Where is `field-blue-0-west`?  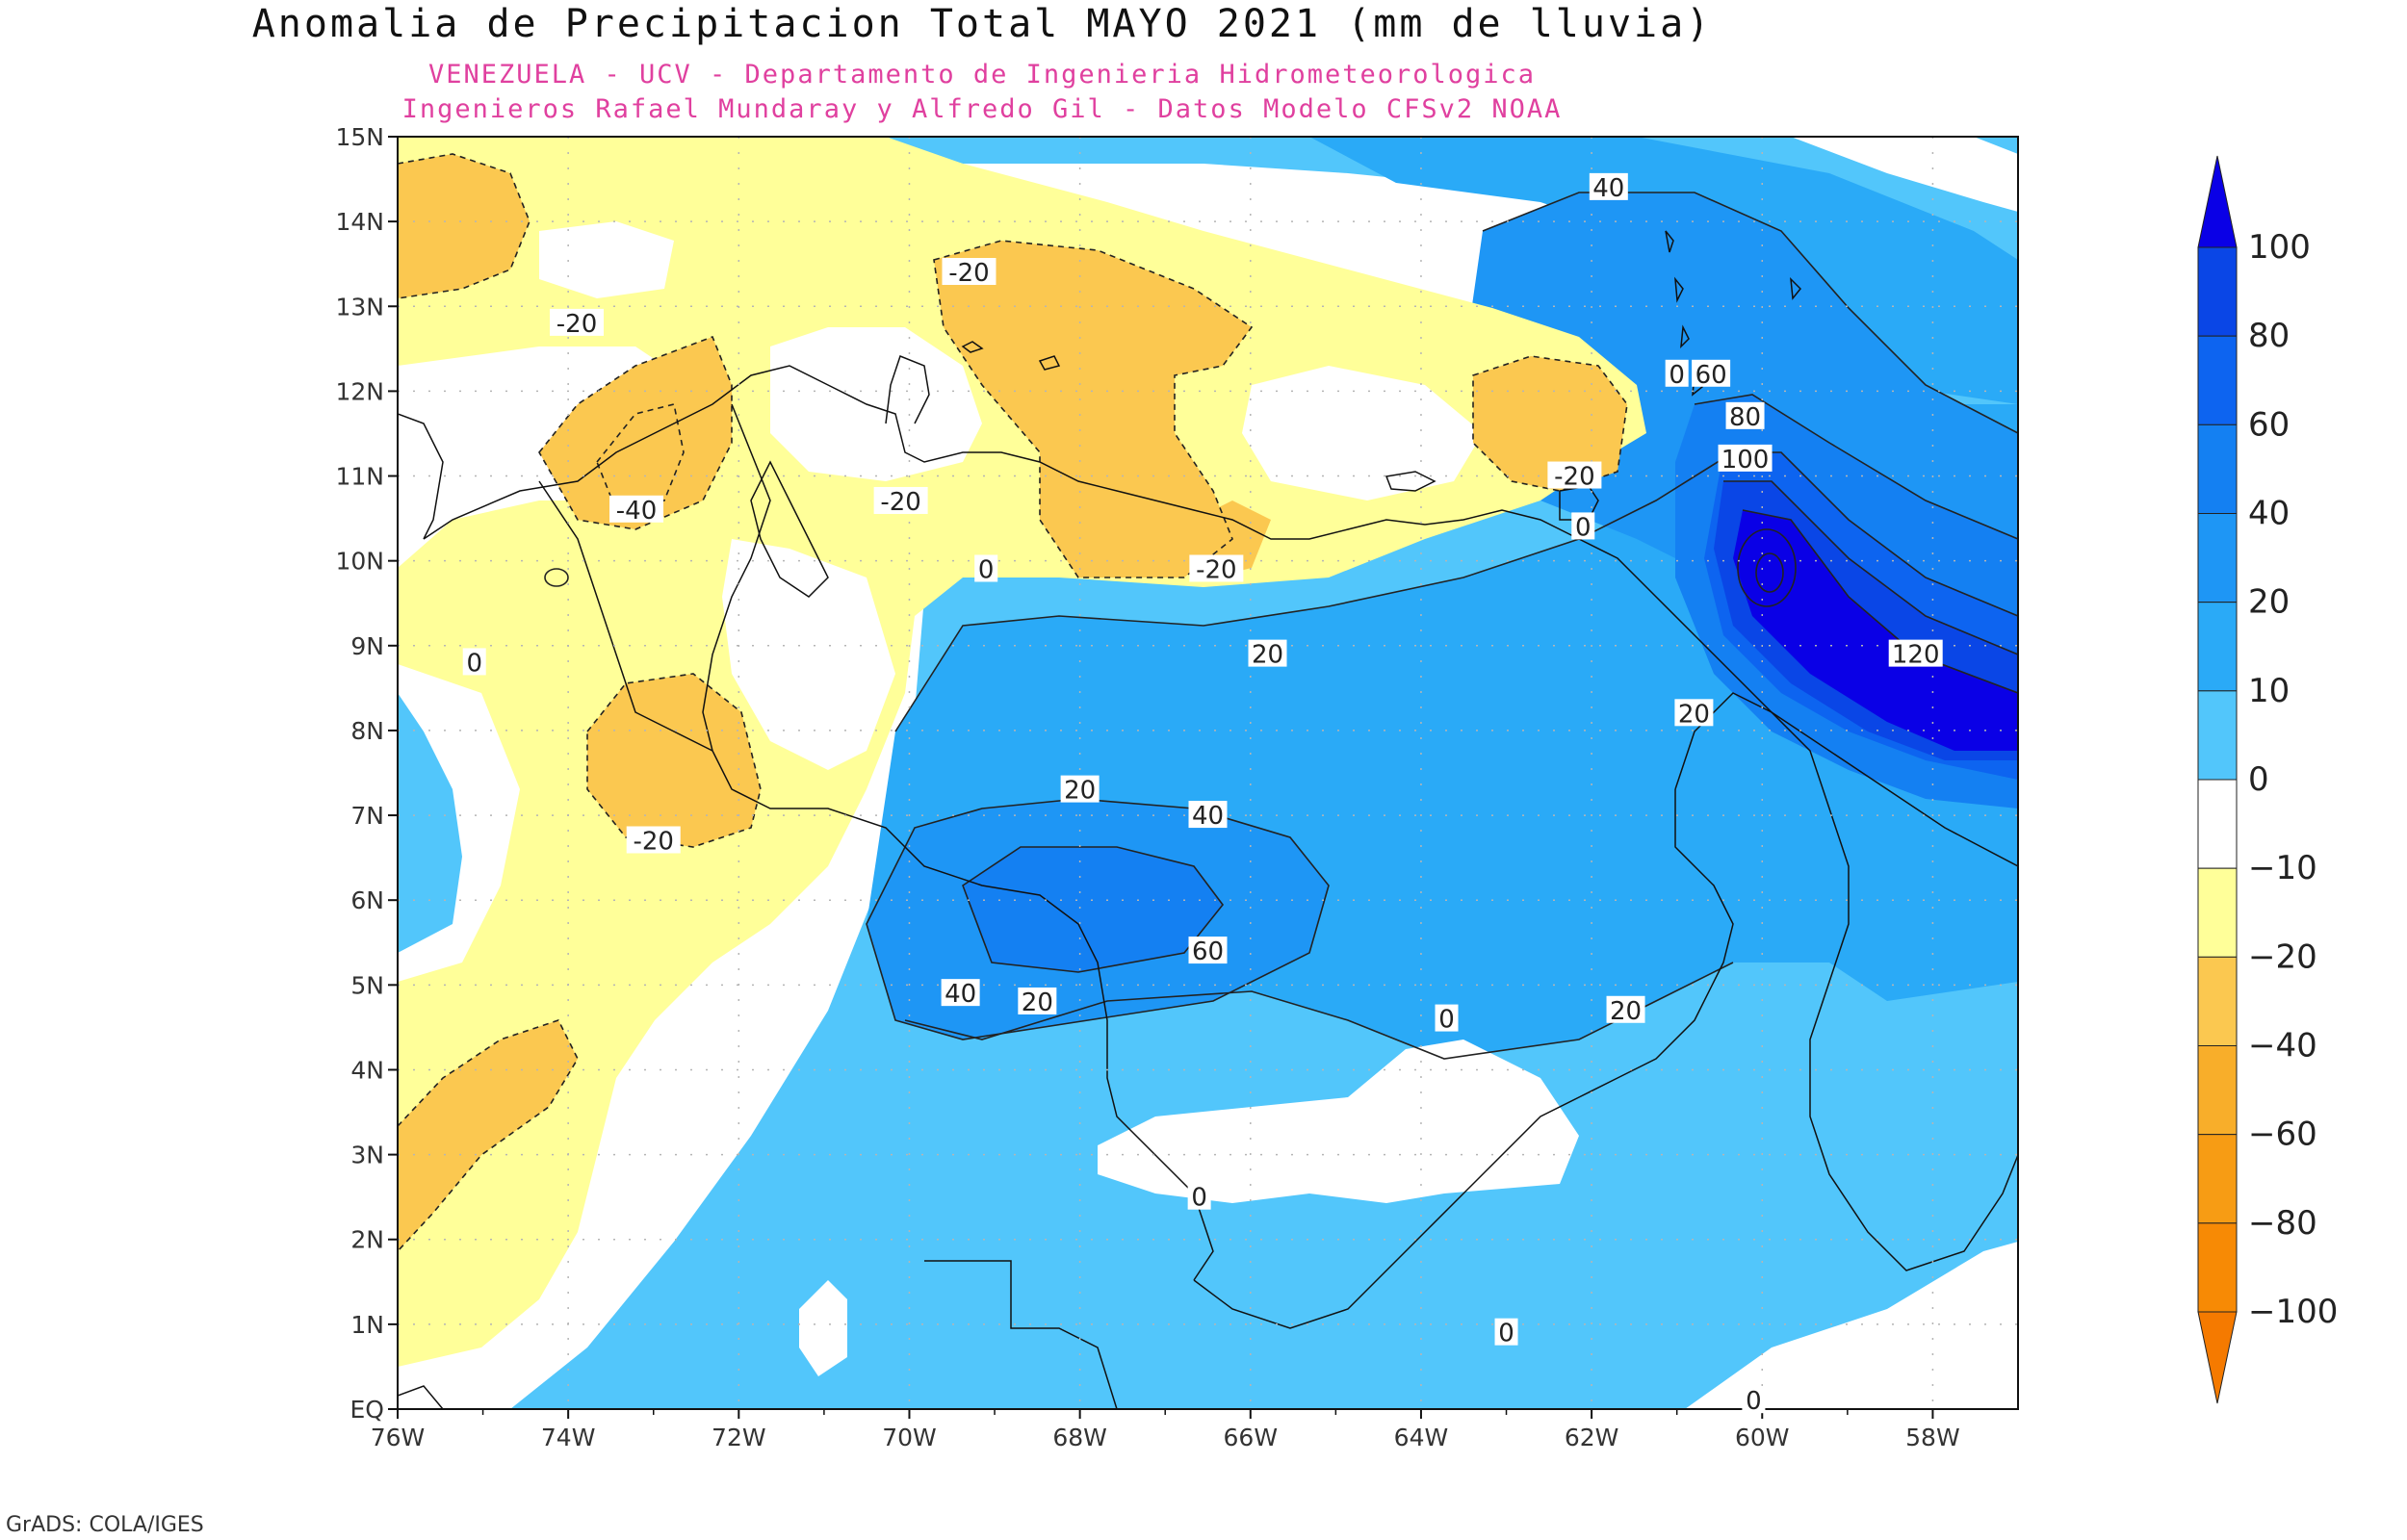
field-blue-0-west is located at coordinates (430, 823).